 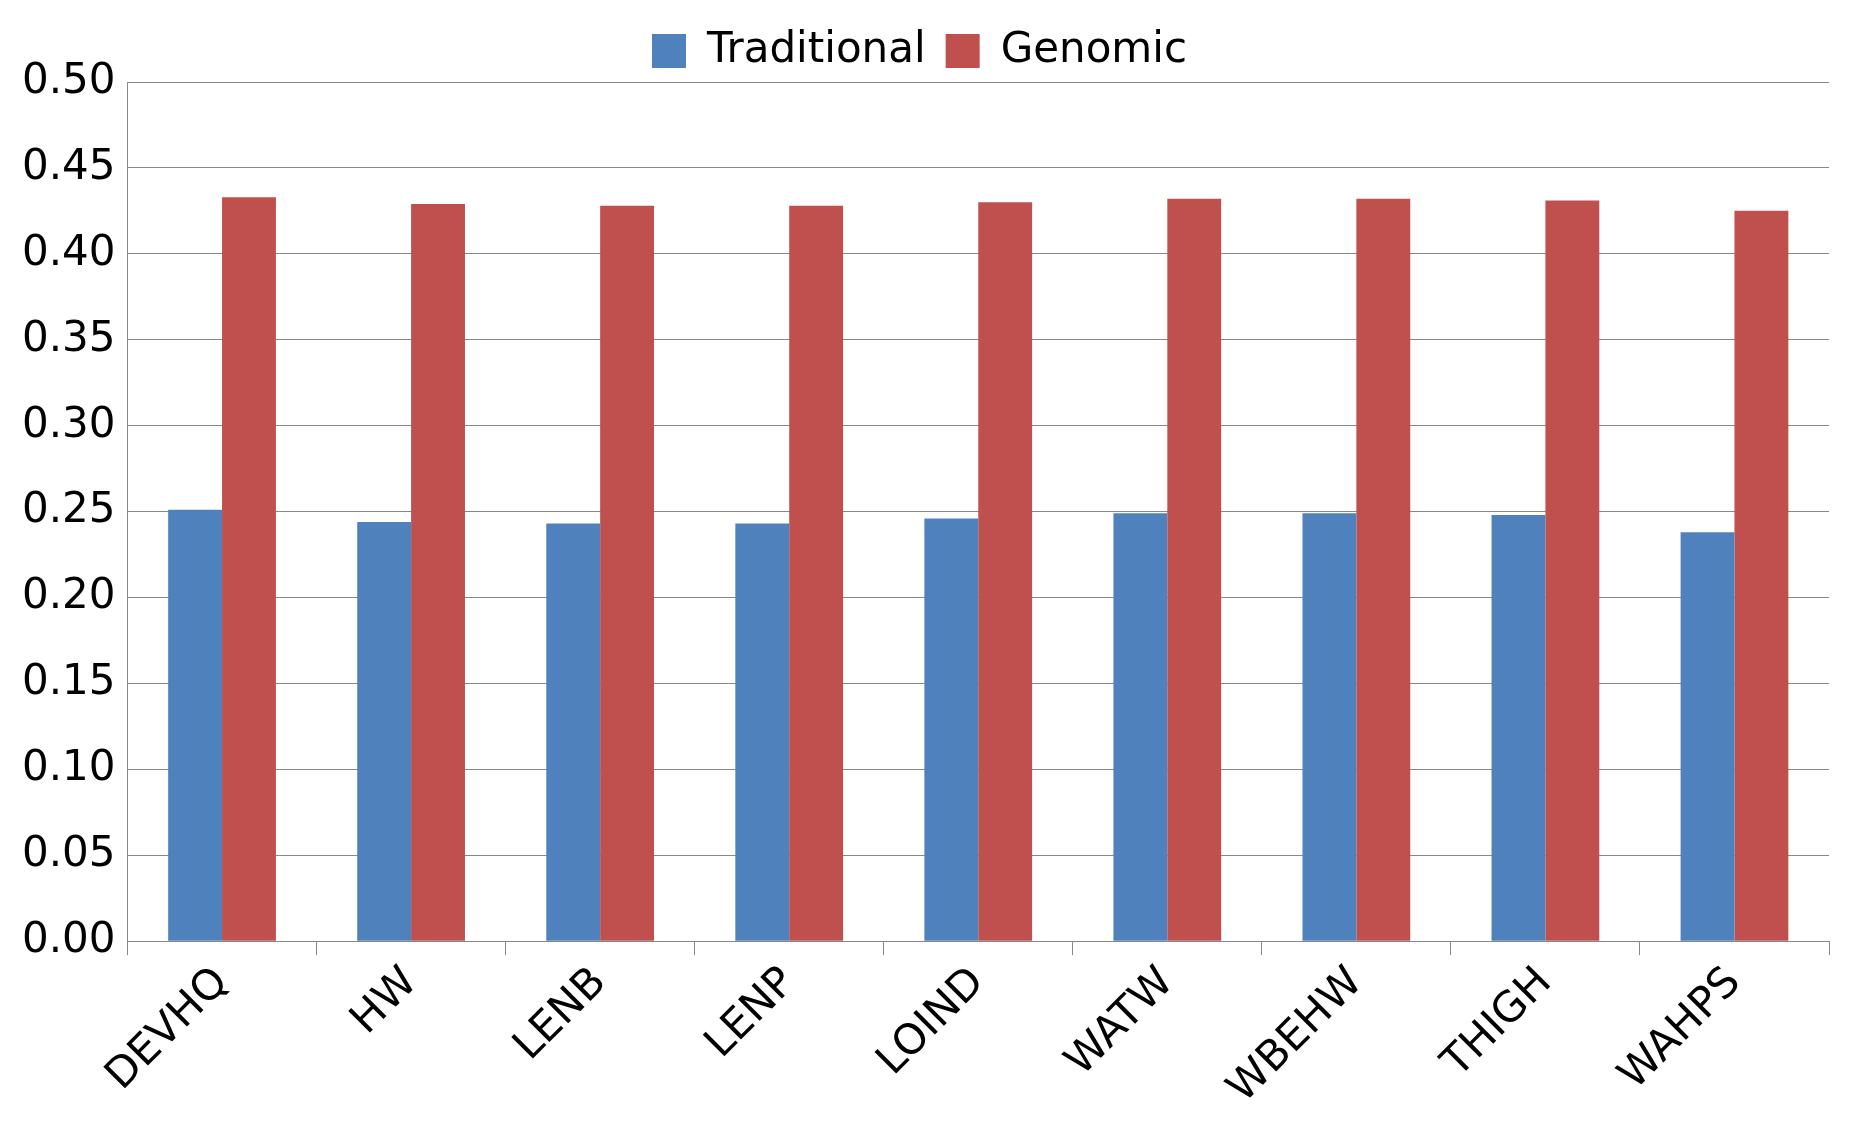 I want to click on y-tick-label: 0.20, so click(x=69, y=594).